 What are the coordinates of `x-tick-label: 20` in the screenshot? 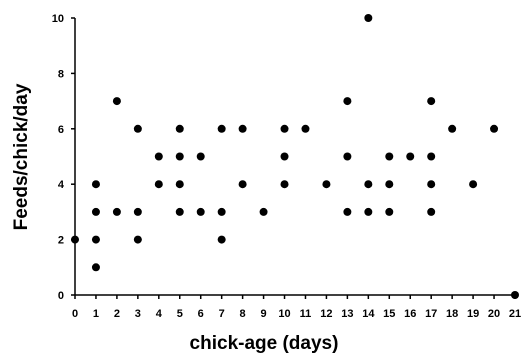 It's located at (494, 314).